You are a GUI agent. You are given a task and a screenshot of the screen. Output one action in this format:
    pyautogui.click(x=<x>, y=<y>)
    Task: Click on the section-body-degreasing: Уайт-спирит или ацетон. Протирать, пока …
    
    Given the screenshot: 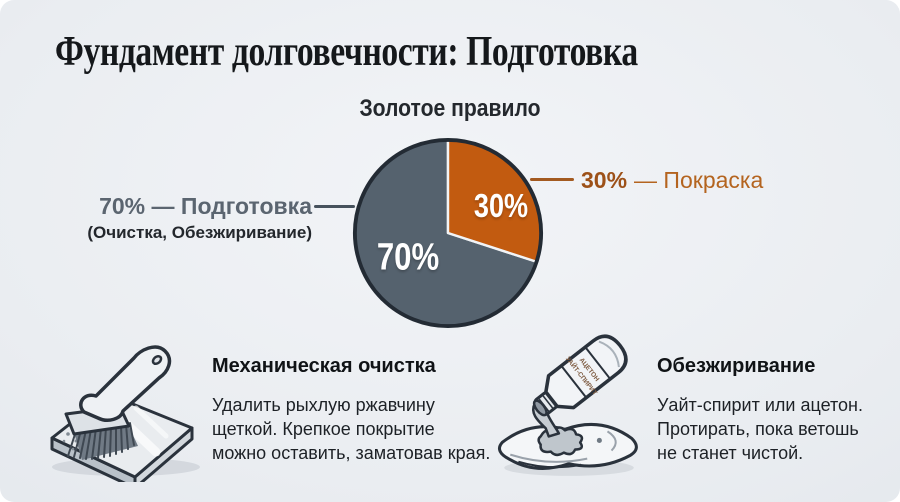 What is the action you would take?
    pyautogui.click(x=760, y=429)
    